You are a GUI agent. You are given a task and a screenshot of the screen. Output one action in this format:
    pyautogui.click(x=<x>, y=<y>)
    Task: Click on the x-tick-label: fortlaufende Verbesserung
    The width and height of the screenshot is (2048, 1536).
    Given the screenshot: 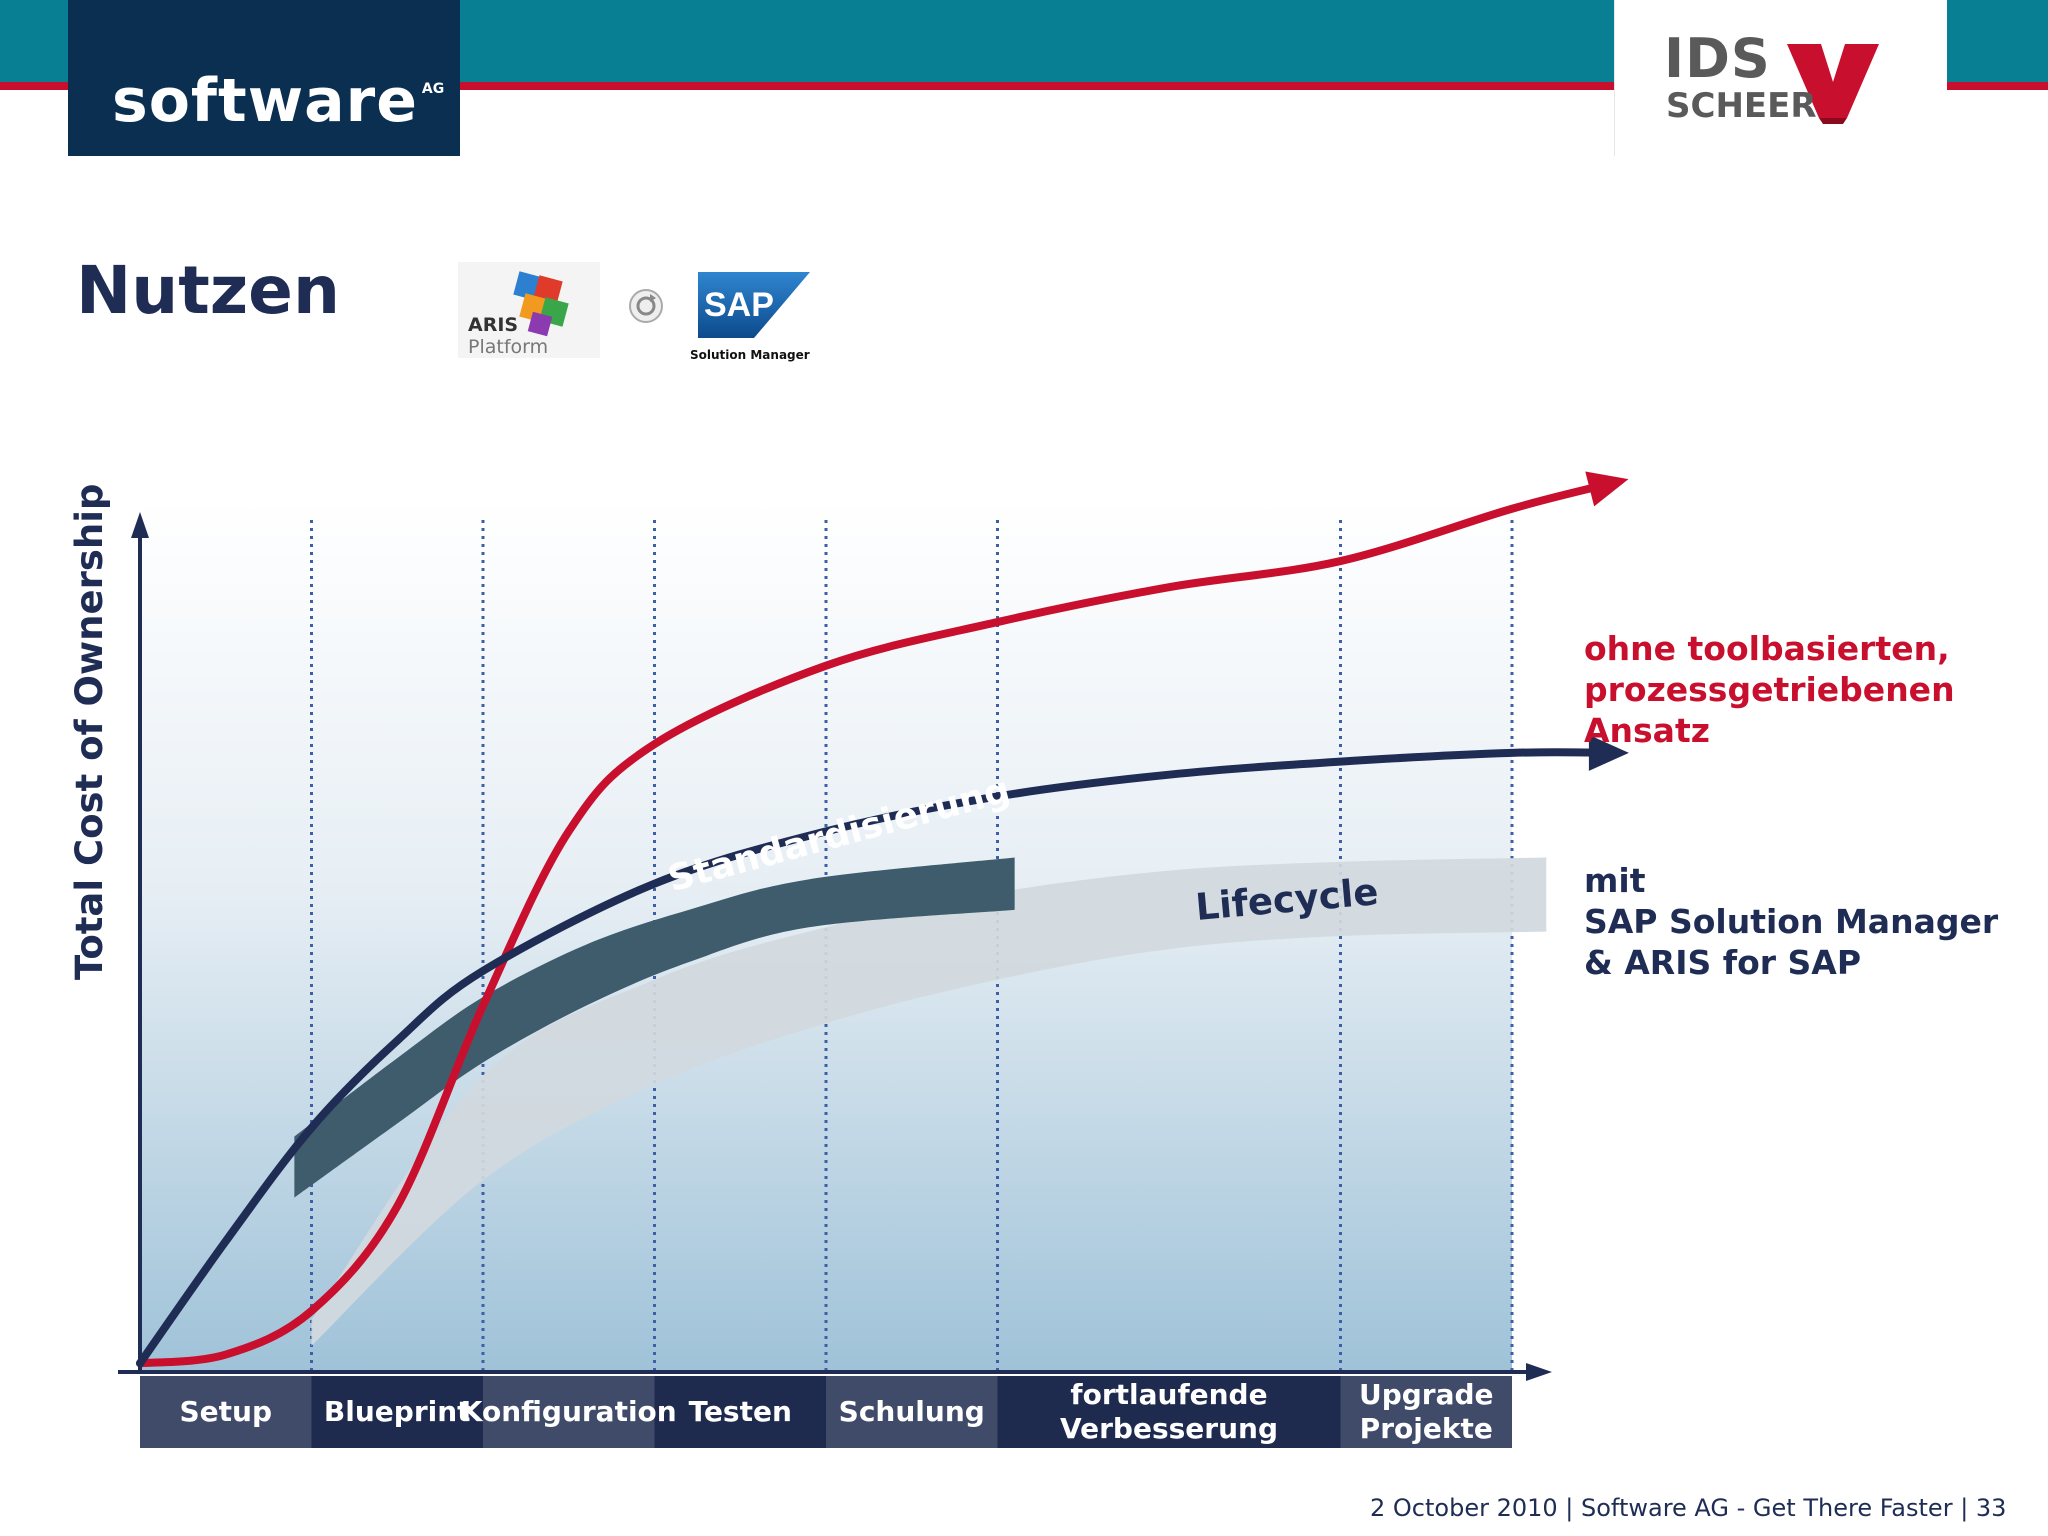 What is the action you would take?
    pyautogui.click(x=1168, y=1411)
    